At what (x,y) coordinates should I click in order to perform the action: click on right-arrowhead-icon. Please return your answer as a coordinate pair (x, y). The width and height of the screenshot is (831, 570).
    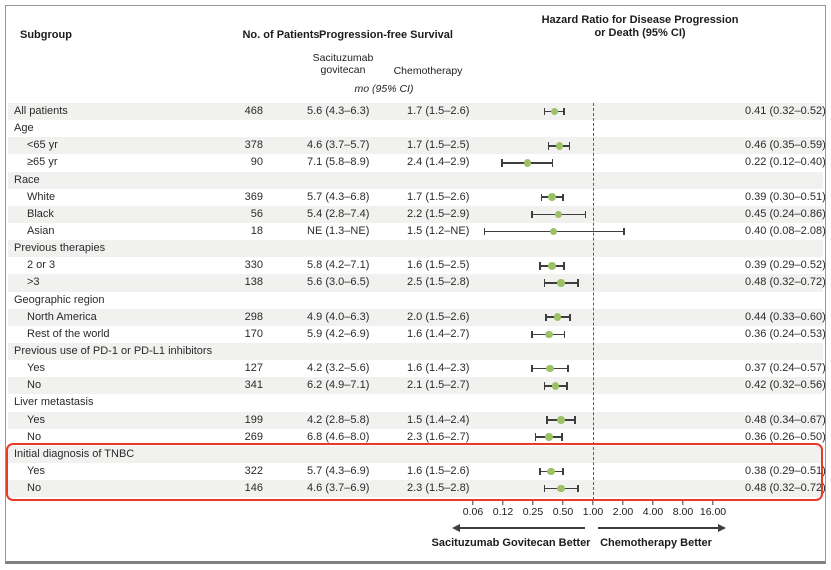
    Looking at the image, I should click on (722, 527).